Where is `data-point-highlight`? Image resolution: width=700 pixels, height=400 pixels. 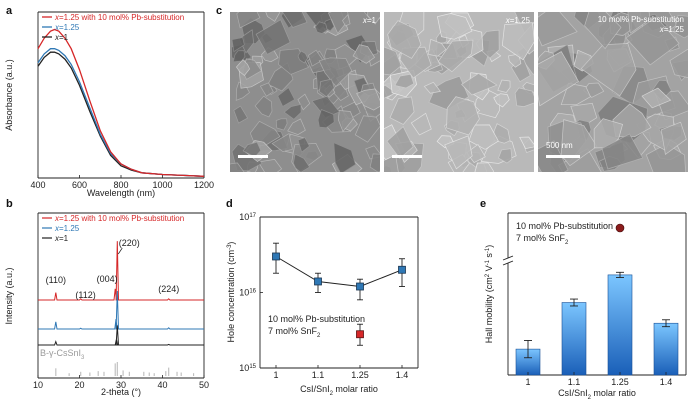
data-point-highlight is located at coordinates (360, 334).